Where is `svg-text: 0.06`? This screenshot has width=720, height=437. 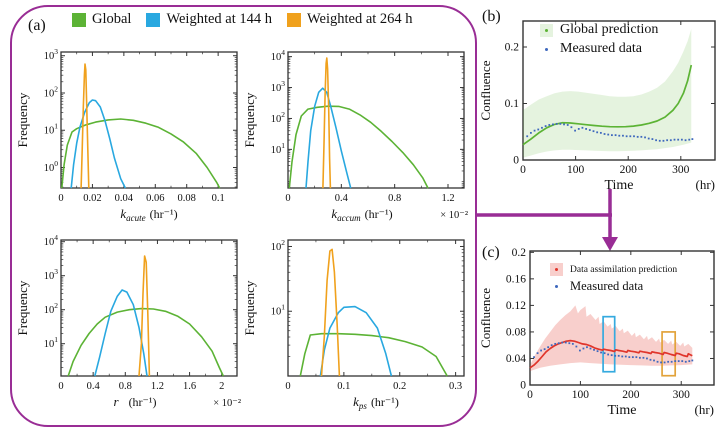
svg-text: 0.06 is located at coordinates (155, 198).